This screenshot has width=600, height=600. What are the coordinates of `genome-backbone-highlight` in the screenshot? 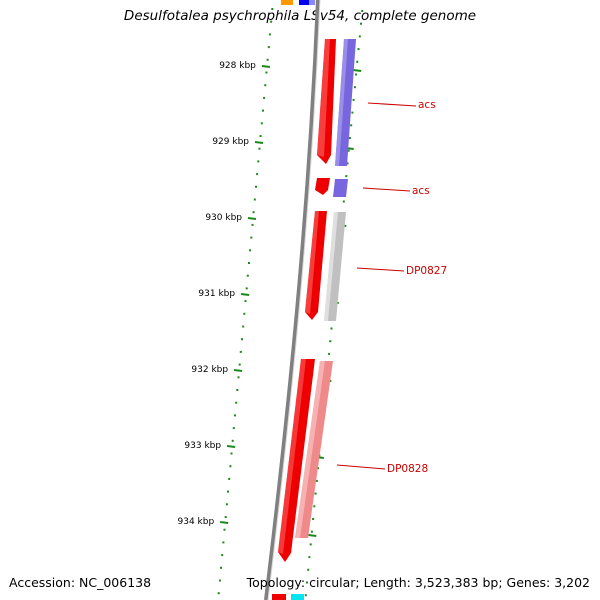 It's located at (294, 300).